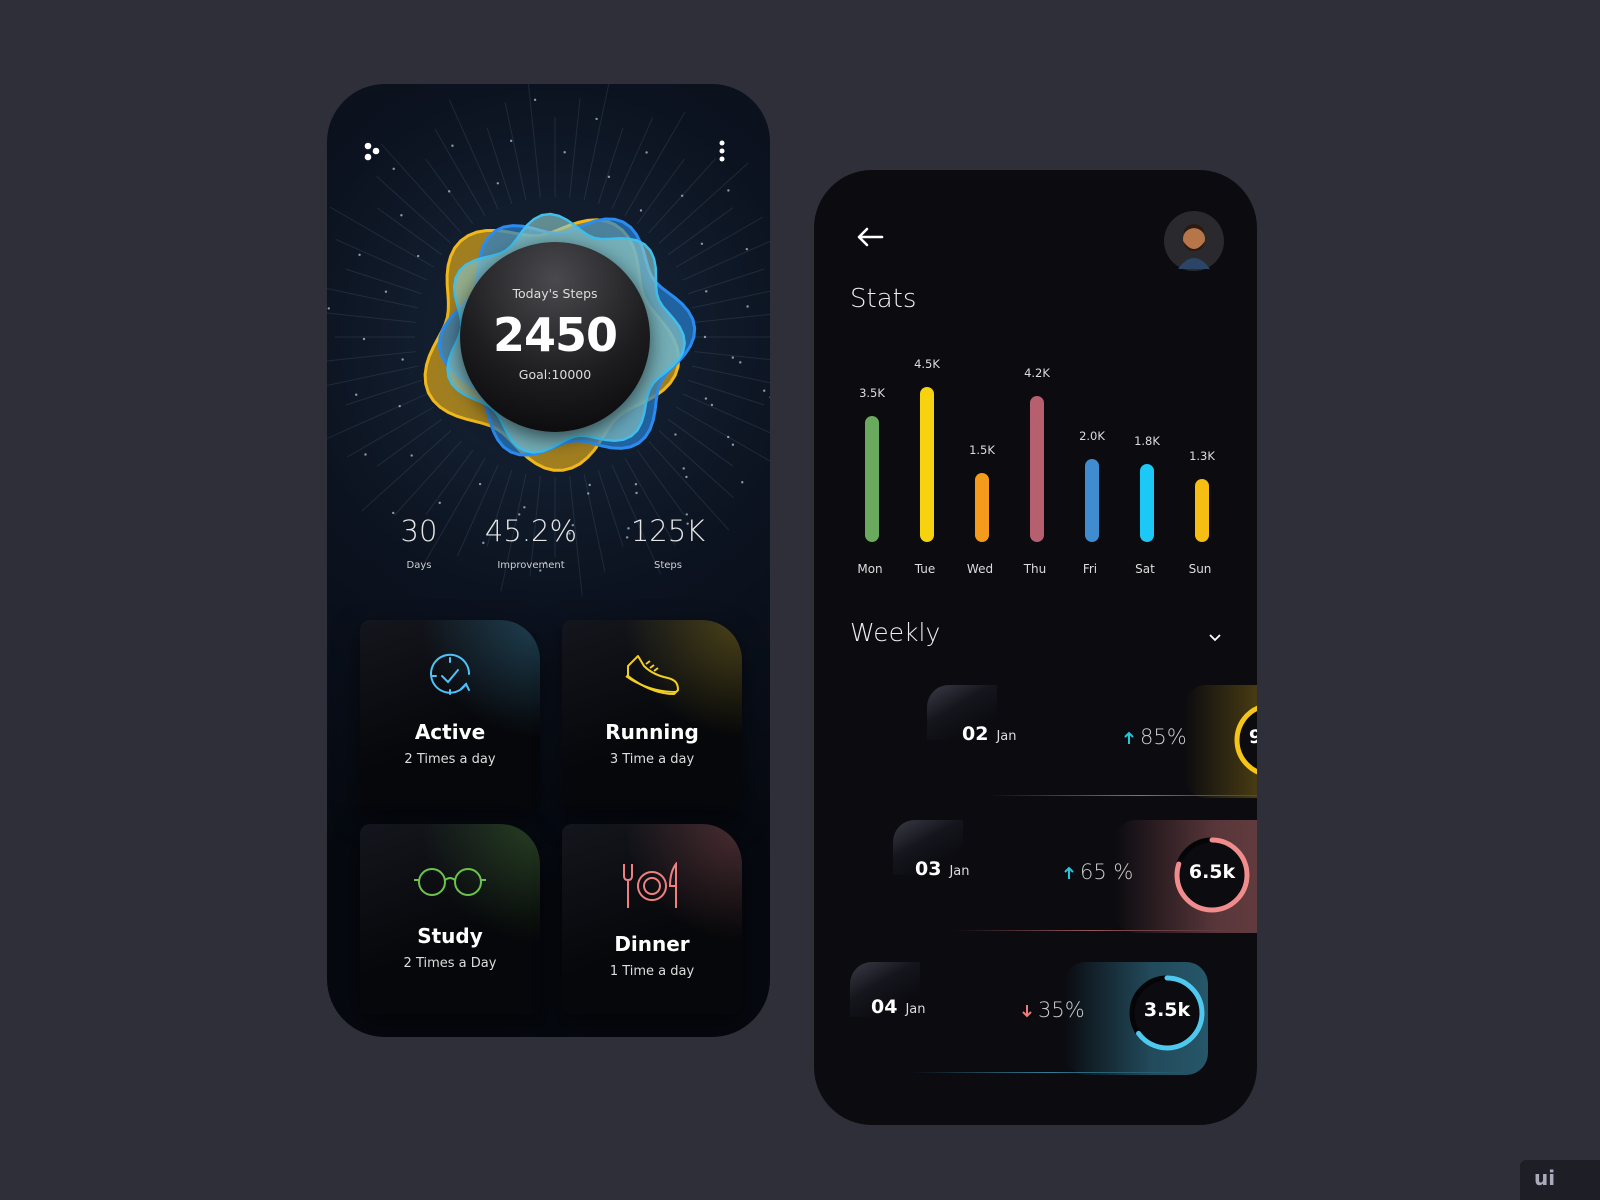  Describe the element at coordinates (1252, 737) in the screenshot. I see `row-steps-value: 9.5k` at that location.